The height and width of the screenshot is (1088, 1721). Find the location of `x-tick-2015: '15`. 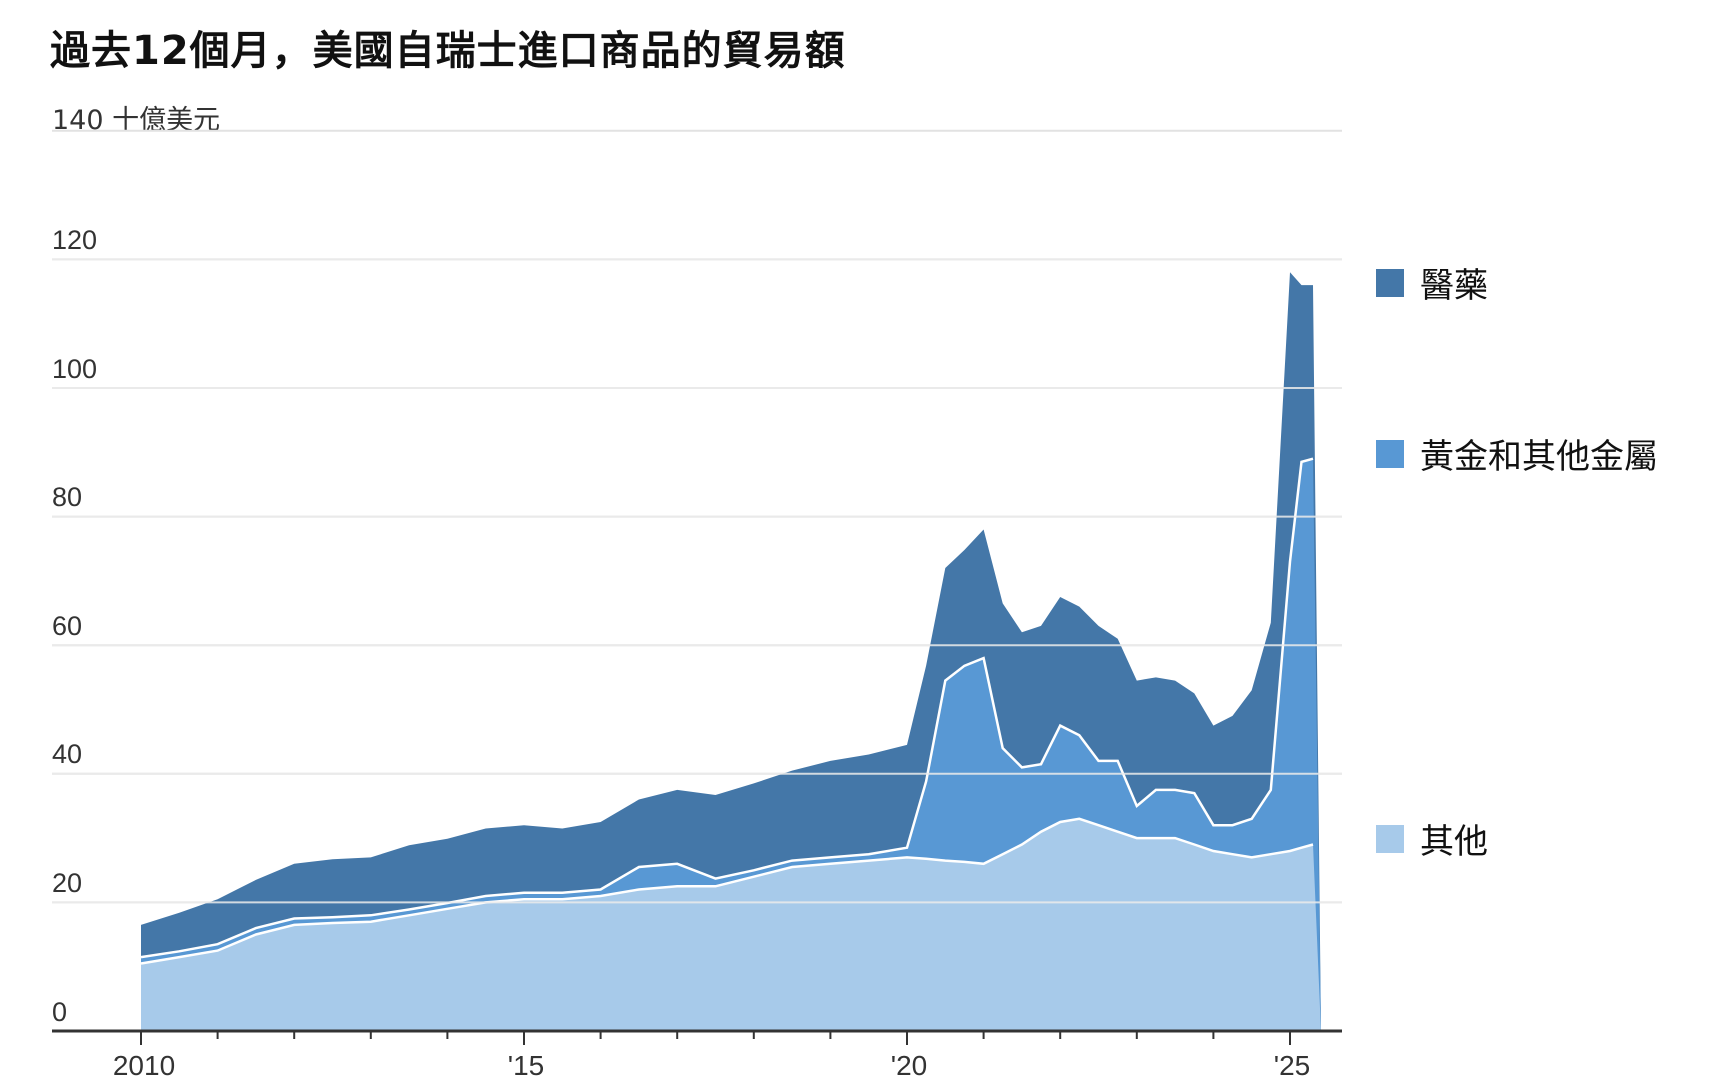

x-tick-2015: '15 is located at coordinates (526, 1065).